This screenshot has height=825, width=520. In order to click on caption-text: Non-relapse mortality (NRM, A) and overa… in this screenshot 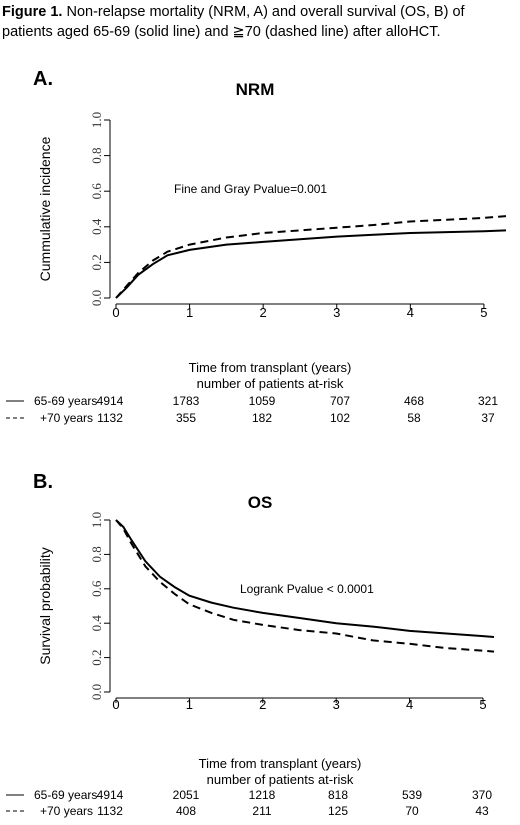, I will do `click(233, 22)`.